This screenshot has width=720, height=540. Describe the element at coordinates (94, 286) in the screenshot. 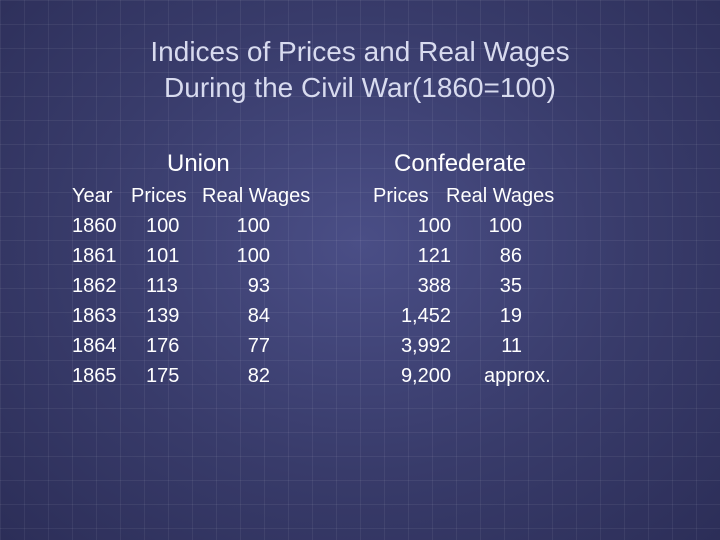

I see `year-cell: 1862` at that location.